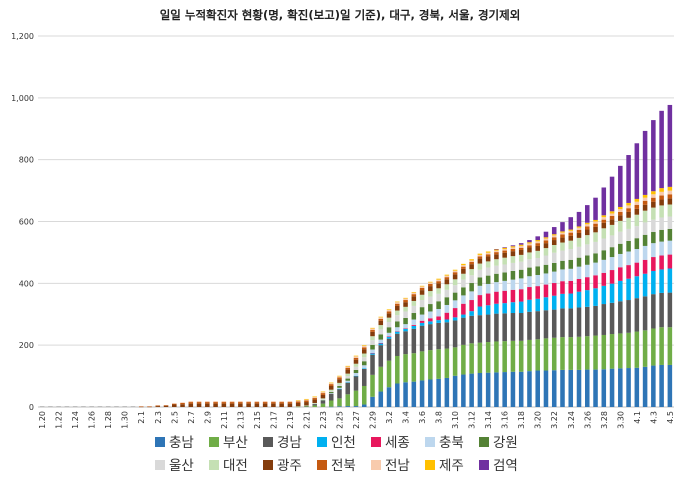  What do you see at coordinates (26, 345) in the screenshot?
I see `y-tick-label: 200` at bounding box center [26, 345].